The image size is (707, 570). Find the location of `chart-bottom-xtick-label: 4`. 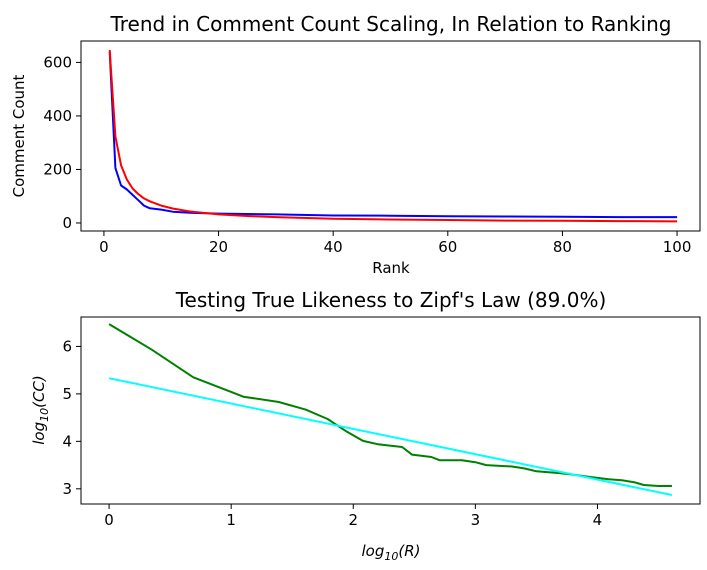

chart-bottom-xtick-label: 4 is located at coordinates (598, 520).